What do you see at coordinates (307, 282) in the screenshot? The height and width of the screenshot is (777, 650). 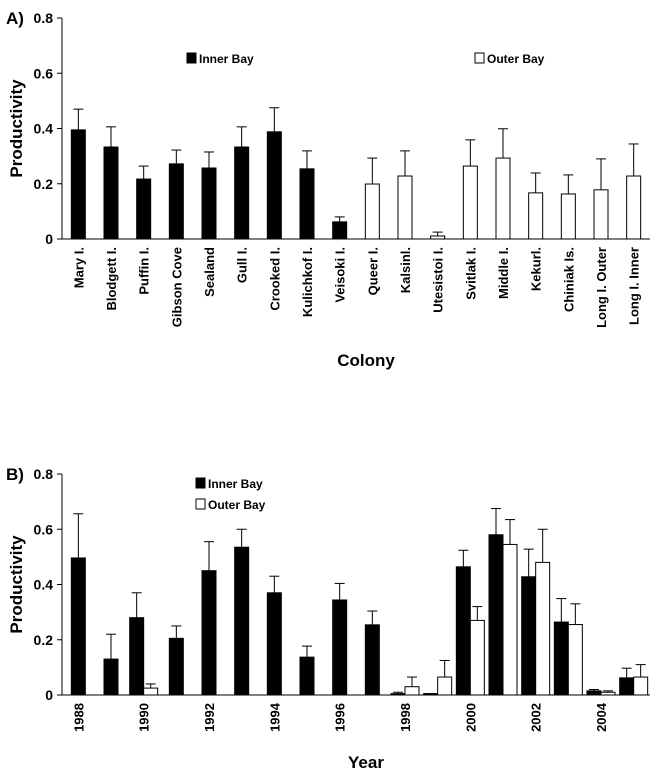 I see `x-tick-label: Kulichkof I.` at bounding box center [307, 282].